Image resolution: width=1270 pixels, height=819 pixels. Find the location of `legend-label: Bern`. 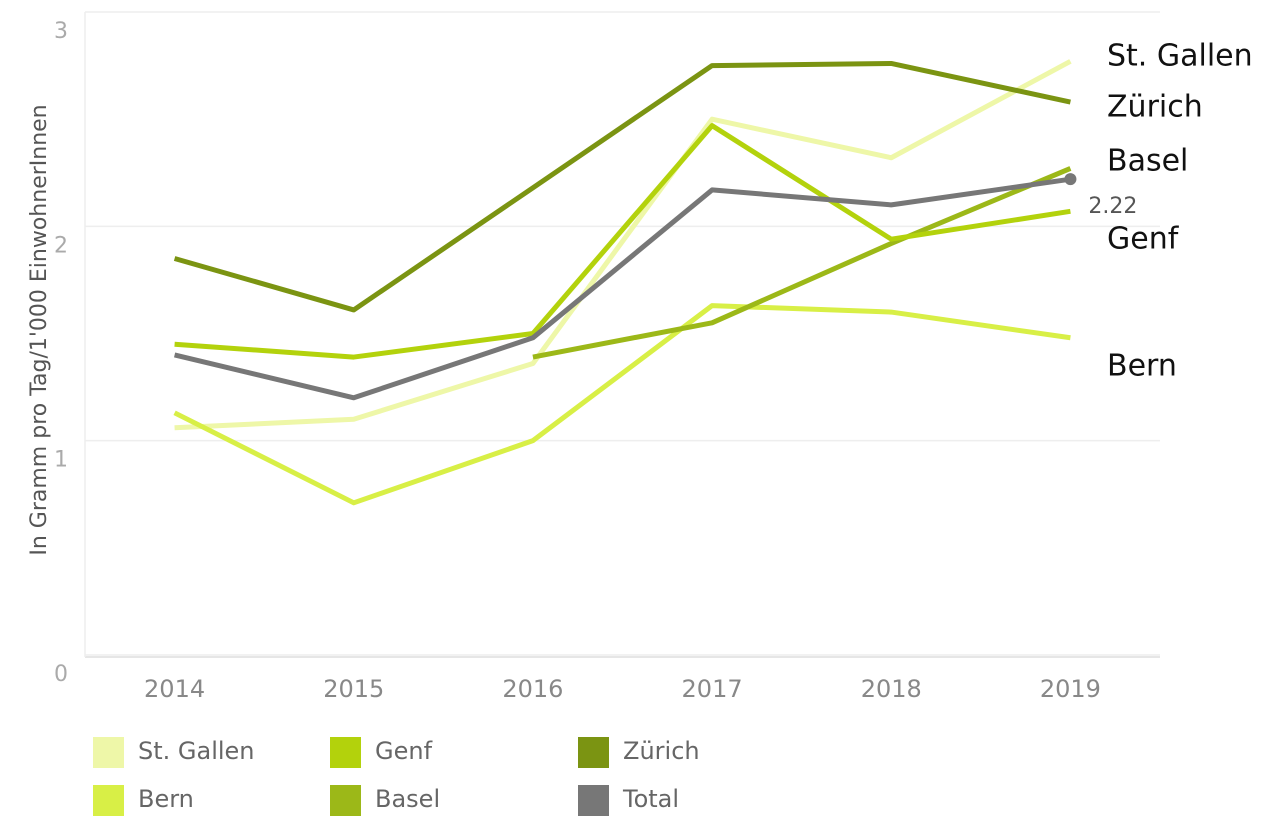

legend-label: Bern is located at coordinates (166, 799).